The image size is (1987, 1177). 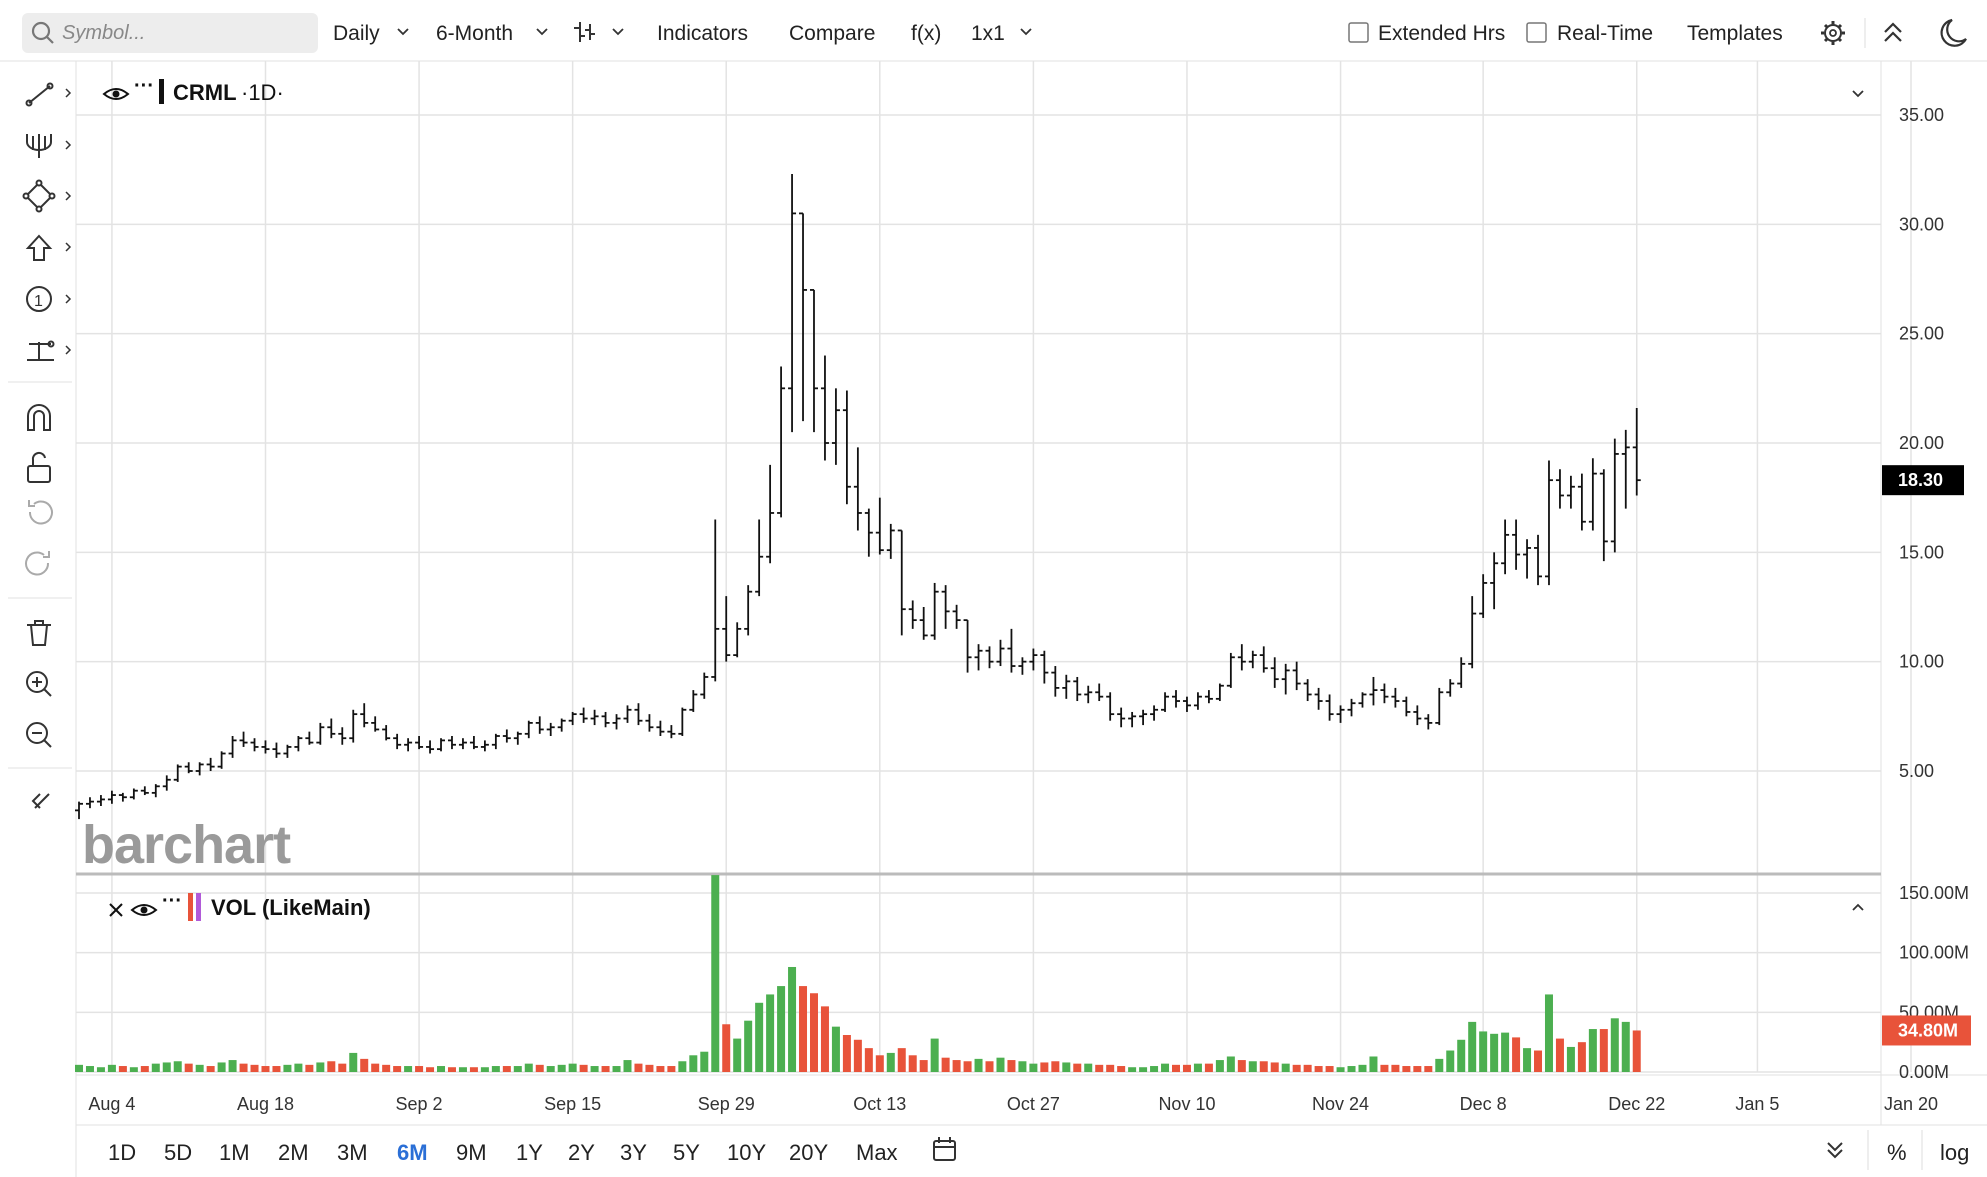 What do you see at coordinates (1735, 33) in the screenshot?
I see `templates-button: Templates` at bounding box center [1735, 33].